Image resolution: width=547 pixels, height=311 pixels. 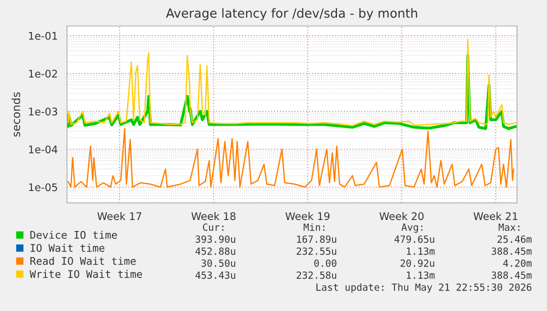 What do you see at coordinates (417, 263) in the screenshot?
I see `text: 20.92u` at bounding box center [417, 263].